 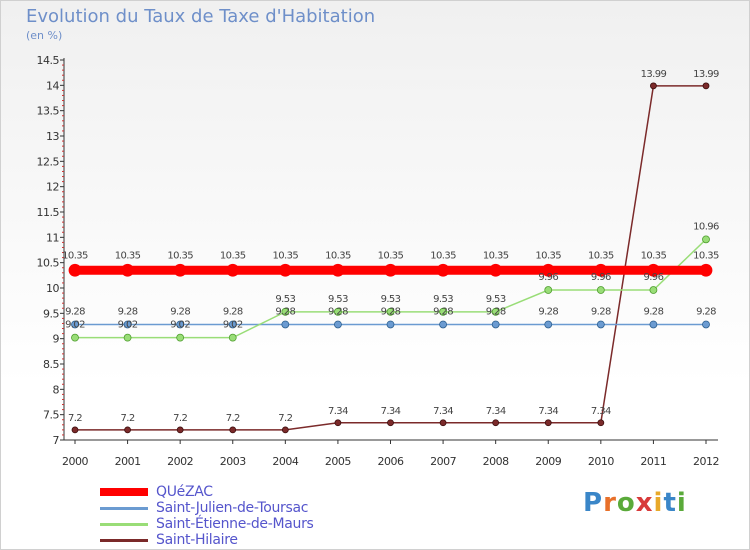 I want to click on logo-letter: P, so click(x=593, y=503).